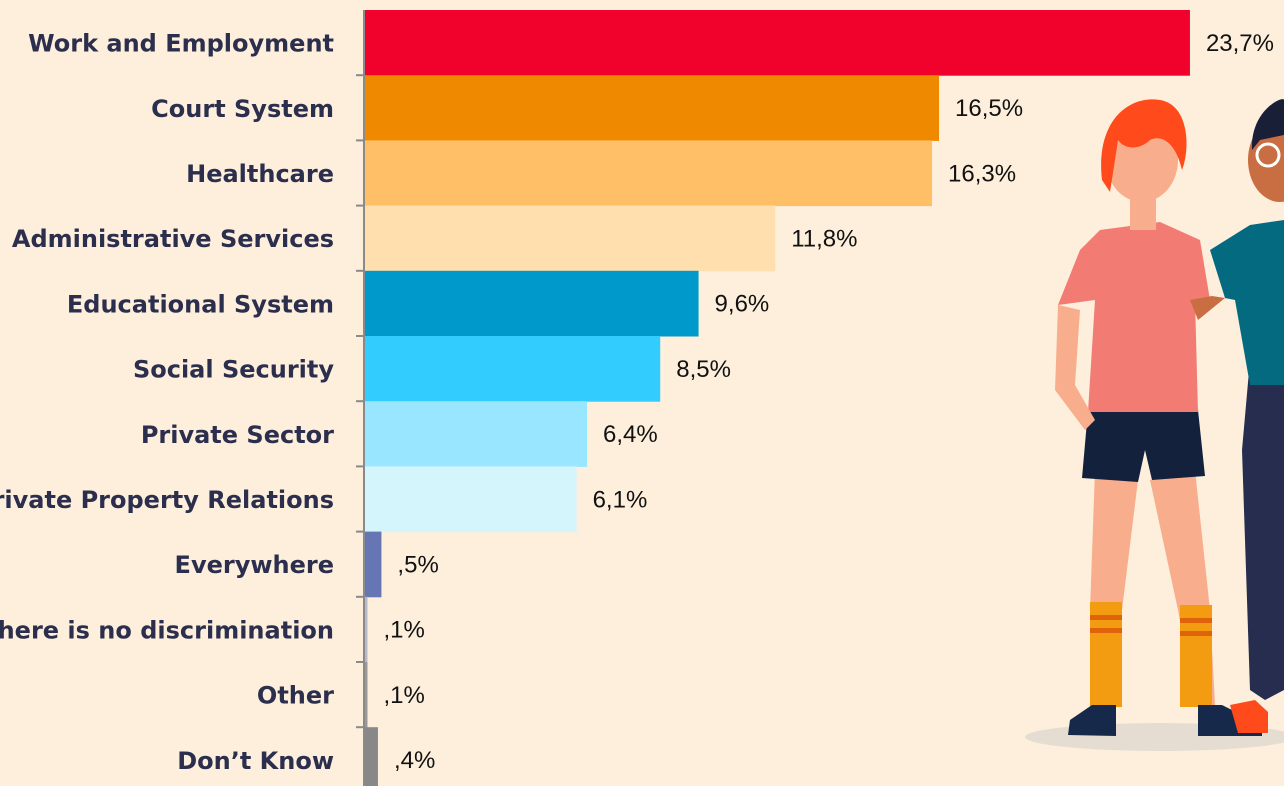 The width and height of the screenshot is (1284, 786). I want to click on value-label: 6,4%, so click(630, 434).